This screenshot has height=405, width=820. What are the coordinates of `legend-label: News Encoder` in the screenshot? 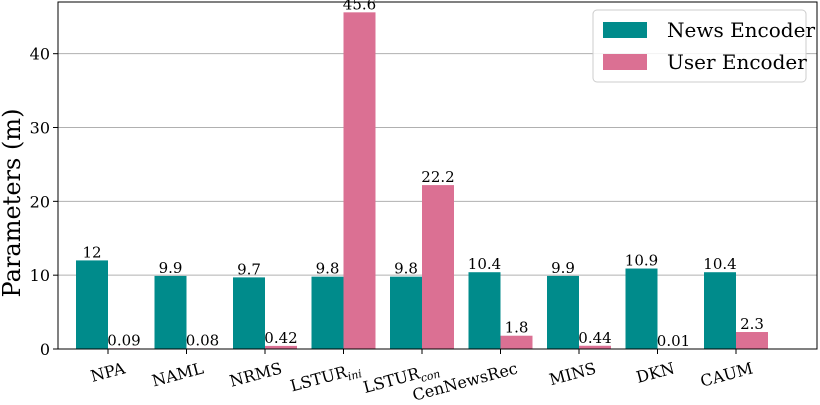 It's located at (741, 30).